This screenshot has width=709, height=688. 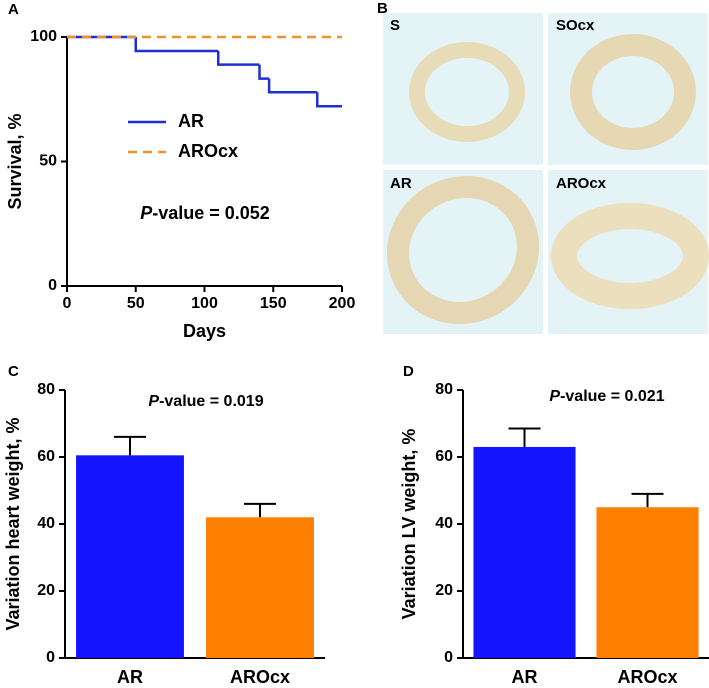 What do you see at coordinates (136, 303) in the screenshot?
I see `x-tick-label: 50` at bounding box center [136, 303].